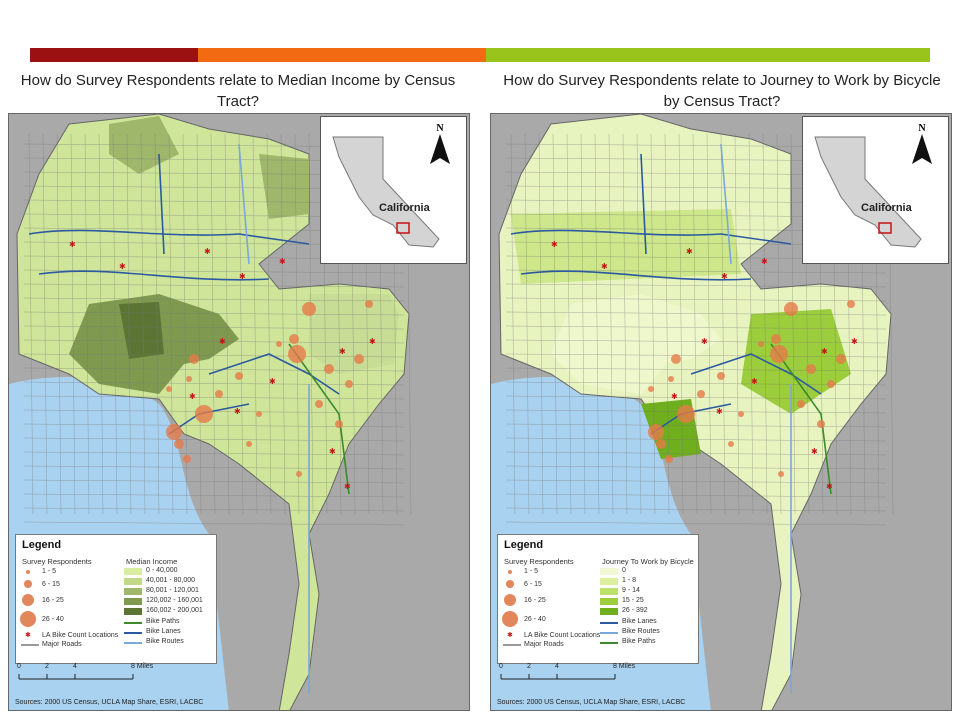 The height and width of the screenshot is (720, 960). What do you see at coordinates (597, 680) in the screenshot?
I see `scale-bar: 0 2 4 8 Miles` at bounding box center [597, 680].